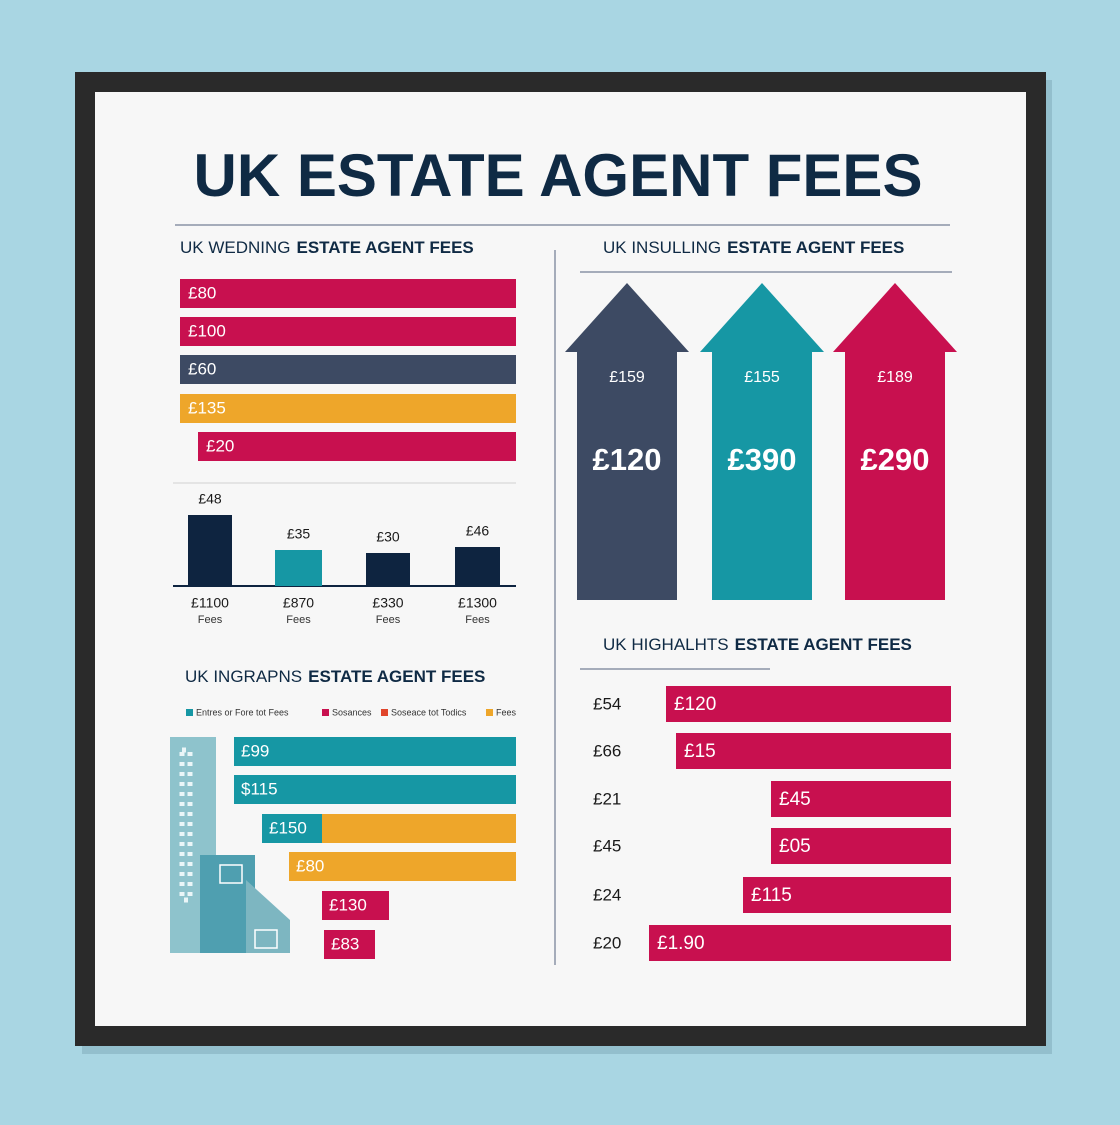  Describe the element at coordinates (607, 845) in the screenshot. I see `row-label: £45` at that location.